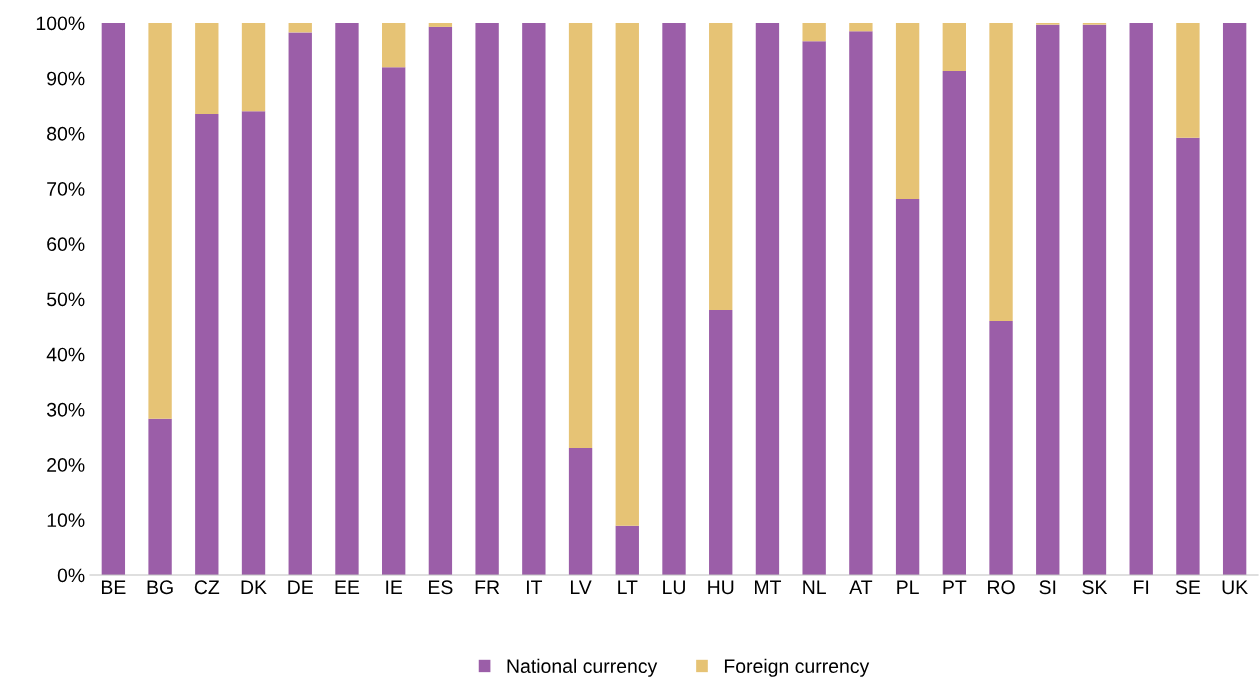  What do you see at coordinates (66, 465) in the screenshot?
I see `y-tick-label: 20%` at bounding box center [66, 465].